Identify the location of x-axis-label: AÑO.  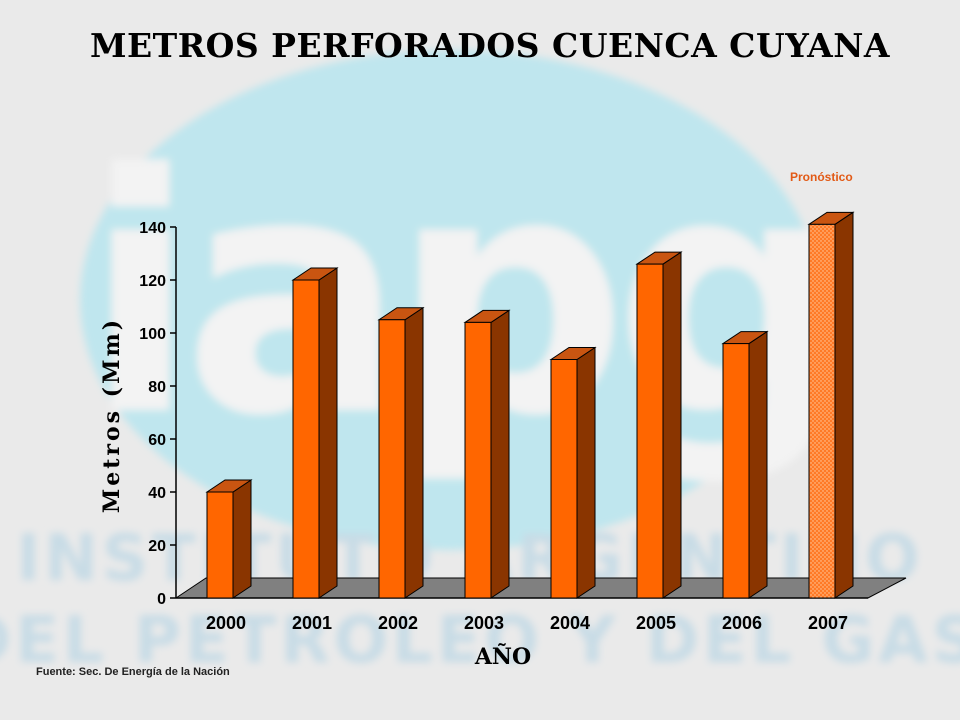
(503, 657).